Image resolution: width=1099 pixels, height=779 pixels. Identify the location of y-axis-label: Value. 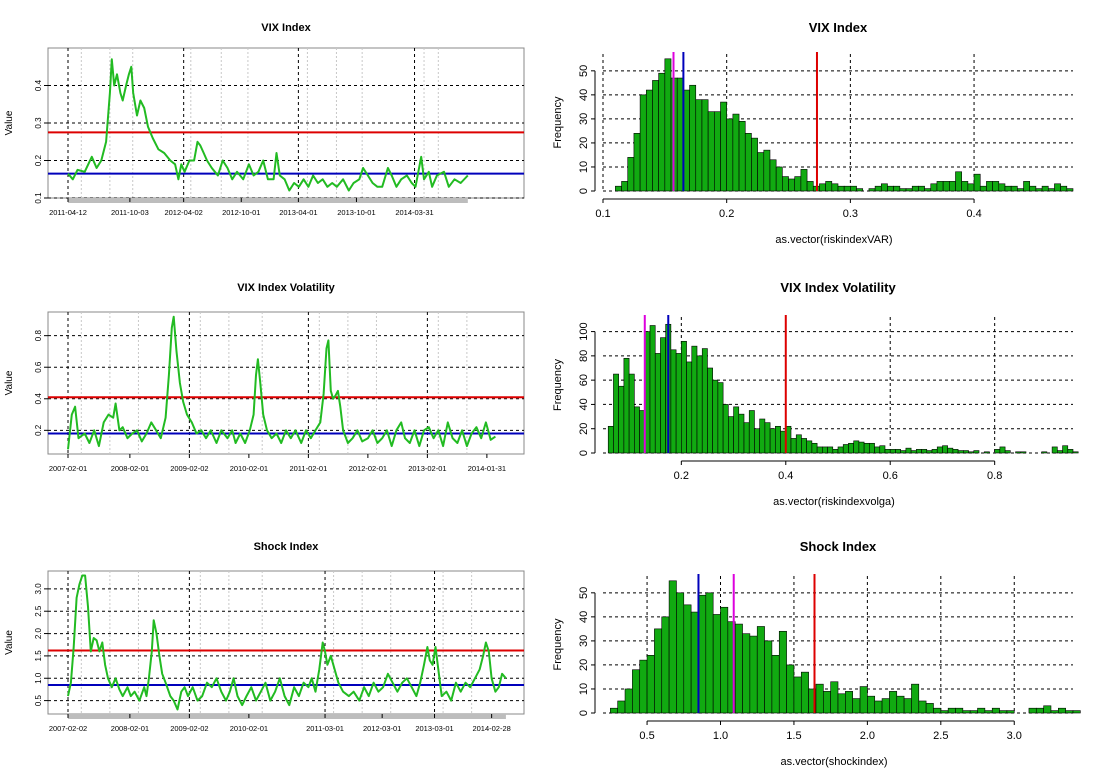
(9, 122).